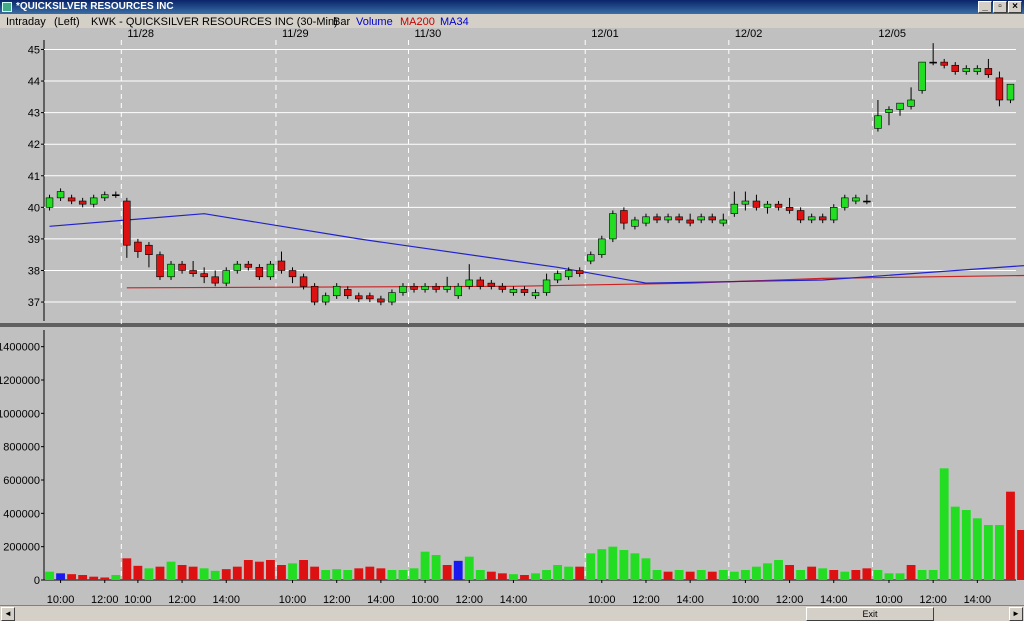  Describe the element at coordinates (1000, 7) in the screenshot. I see `restore-button: ▫` at that location.